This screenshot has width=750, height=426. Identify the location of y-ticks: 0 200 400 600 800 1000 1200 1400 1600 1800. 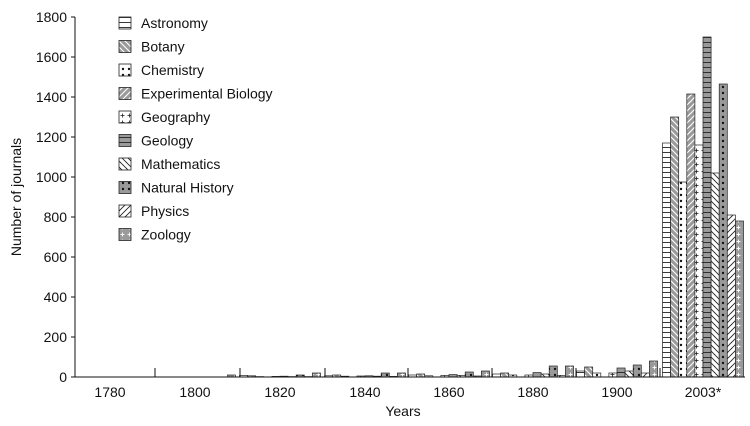
(55, 197).